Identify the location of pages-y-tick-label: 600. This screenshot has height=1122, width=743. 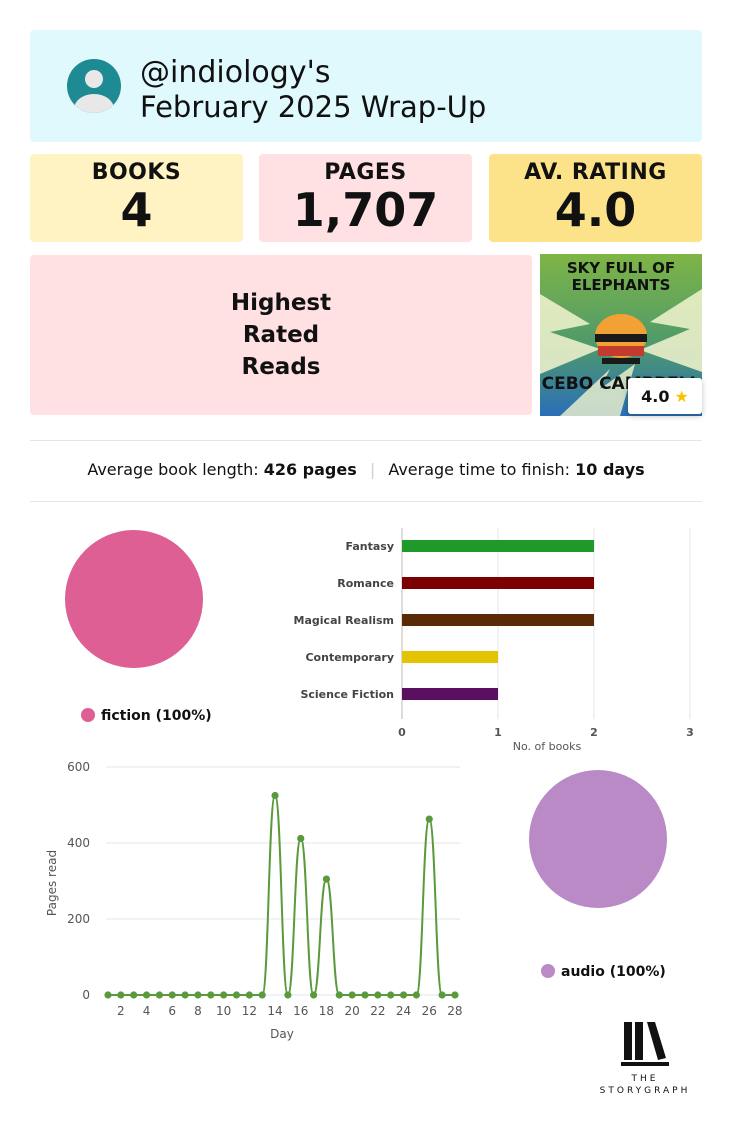
(78, 767).